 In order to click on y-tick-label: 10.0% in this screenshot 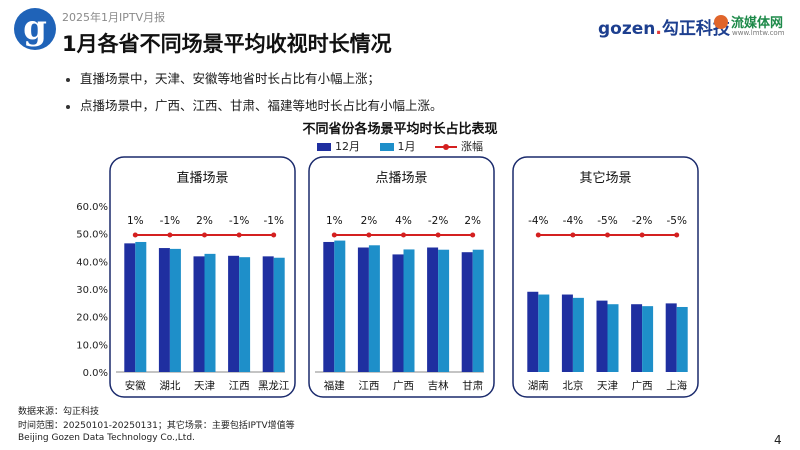, I will do `click(92, 345)`.